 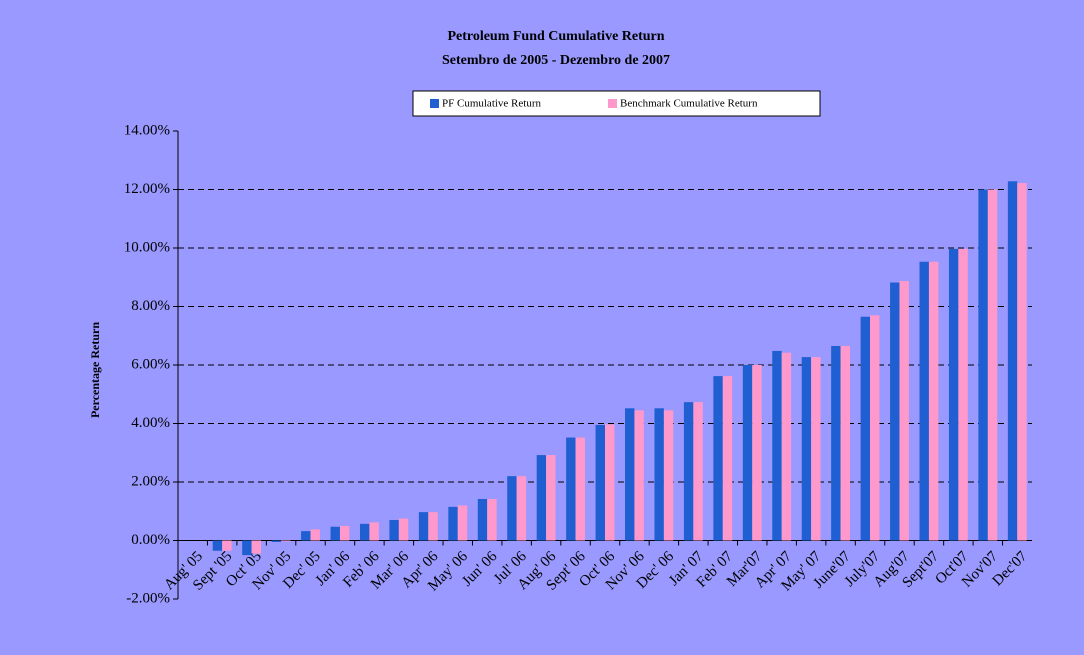 What do you see at coordinates (689, 104) in the screenshot?
I see `legend-label: Benchmark Cumulative Return` at bounding box center [689, 104].